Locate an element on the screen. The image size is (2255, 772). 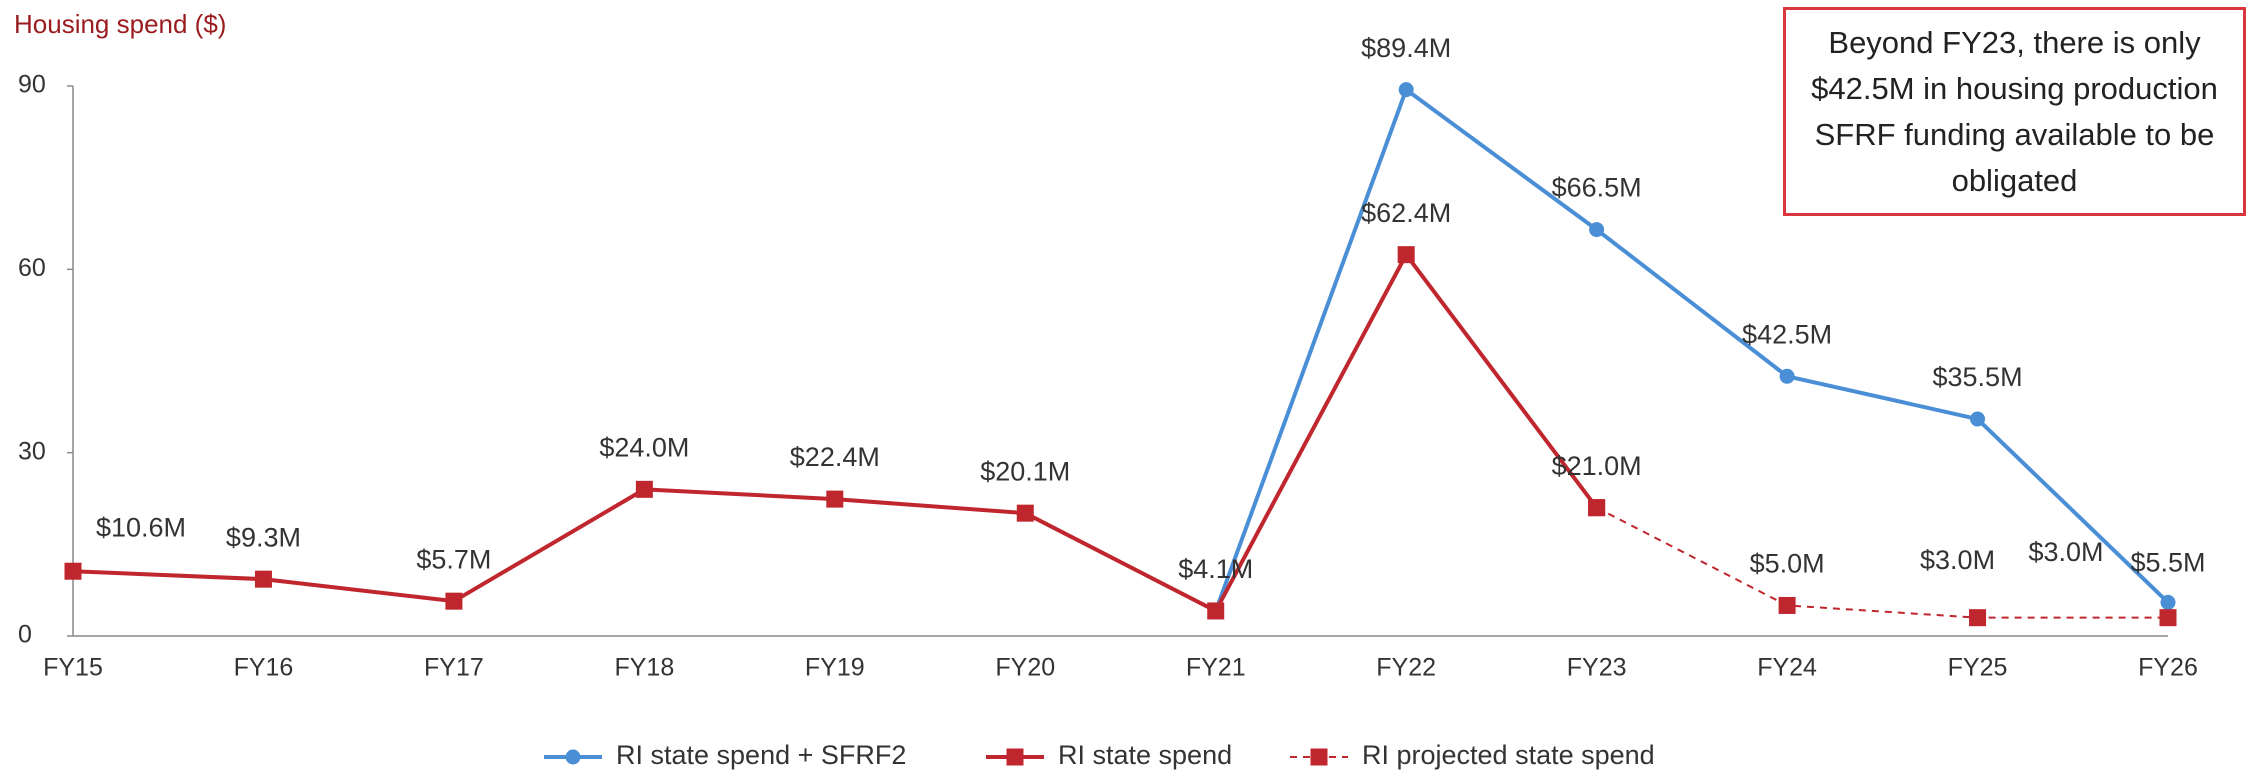
data-label: $24.0M is located at coordinates (644, 447).